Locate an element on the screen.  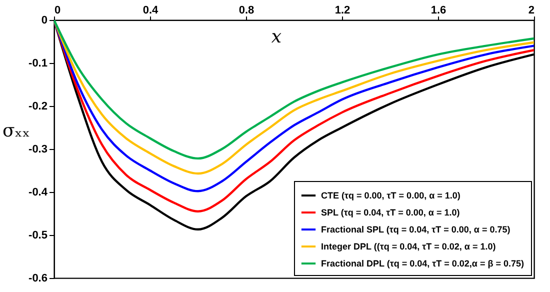
x-axis-title: x is located at coordinates (276, 37).